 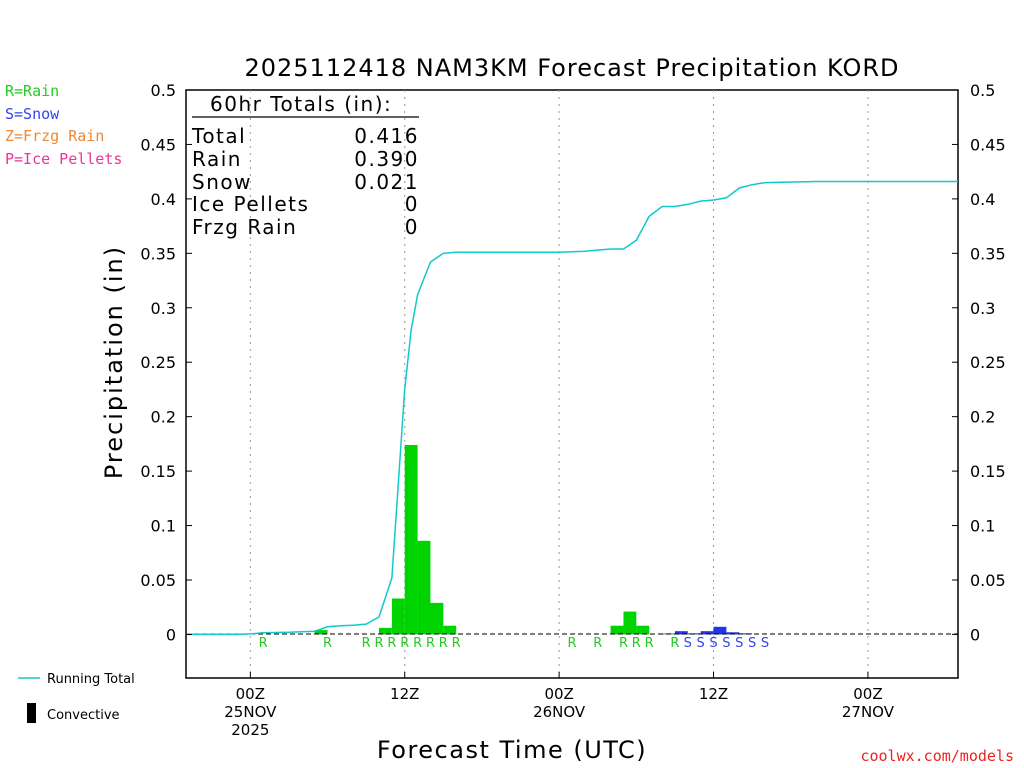 What do you see at coordinates (412, 227) in the screenshot?
I see `totals-frzg-rain-value: 0` at bounding box center [412, 227].